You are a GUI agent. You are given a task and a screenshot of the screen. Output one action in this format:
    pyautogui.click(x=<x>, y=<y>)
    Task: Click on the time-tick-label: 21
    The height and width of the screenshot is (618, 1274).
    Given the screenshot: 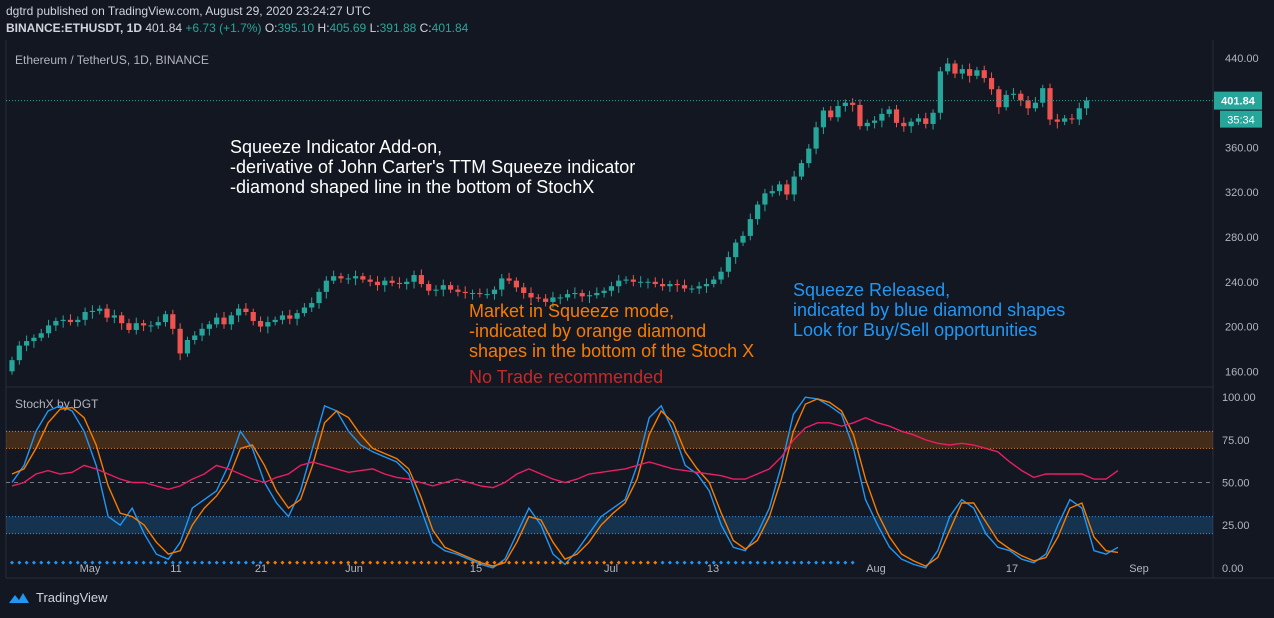 What is the action you would take?
    pyautogui.click(x=261, y=569)
    